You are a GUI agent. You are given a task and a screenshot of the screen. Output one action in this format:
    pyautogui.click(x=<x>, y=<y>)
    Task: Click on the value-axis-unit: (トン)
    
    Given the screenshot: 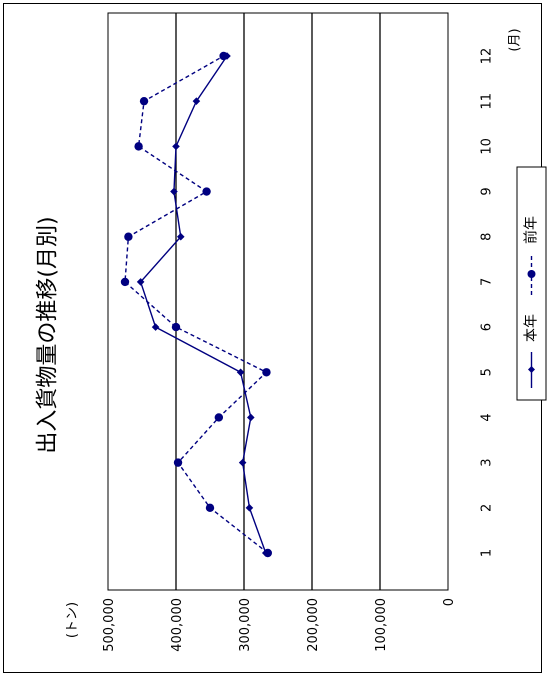 What is the action you would take?
    pyautogui.click(x=72, y=620)
    